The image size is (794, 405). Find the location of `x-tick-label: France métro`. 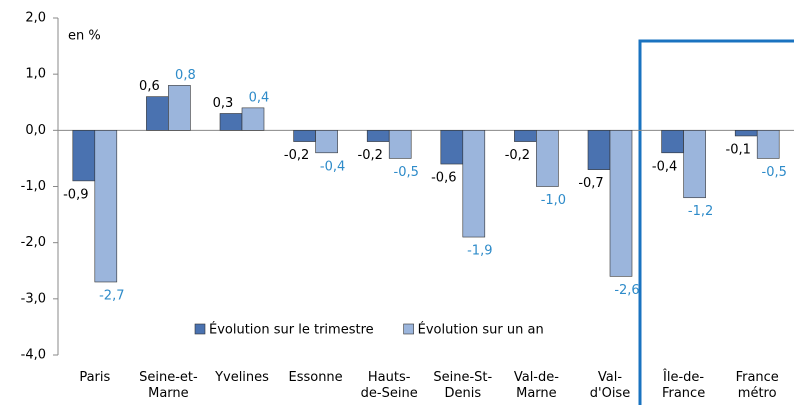

x-tick-label: France métro is located at coordinates (757, 385).